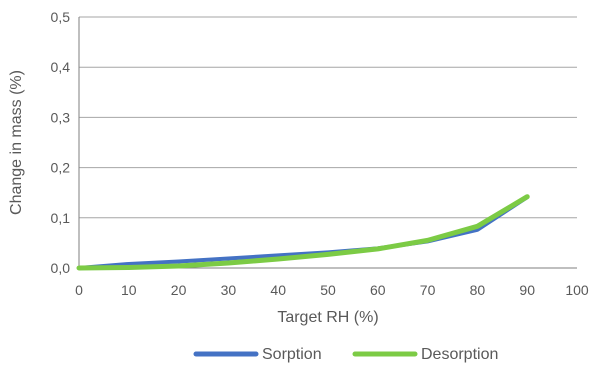 This screenshot has width=598, height=365. What do you see at coordinates (129, 290) in the screenshot?
I see `x-tick-label: 10` at bounding box center [129, 290].